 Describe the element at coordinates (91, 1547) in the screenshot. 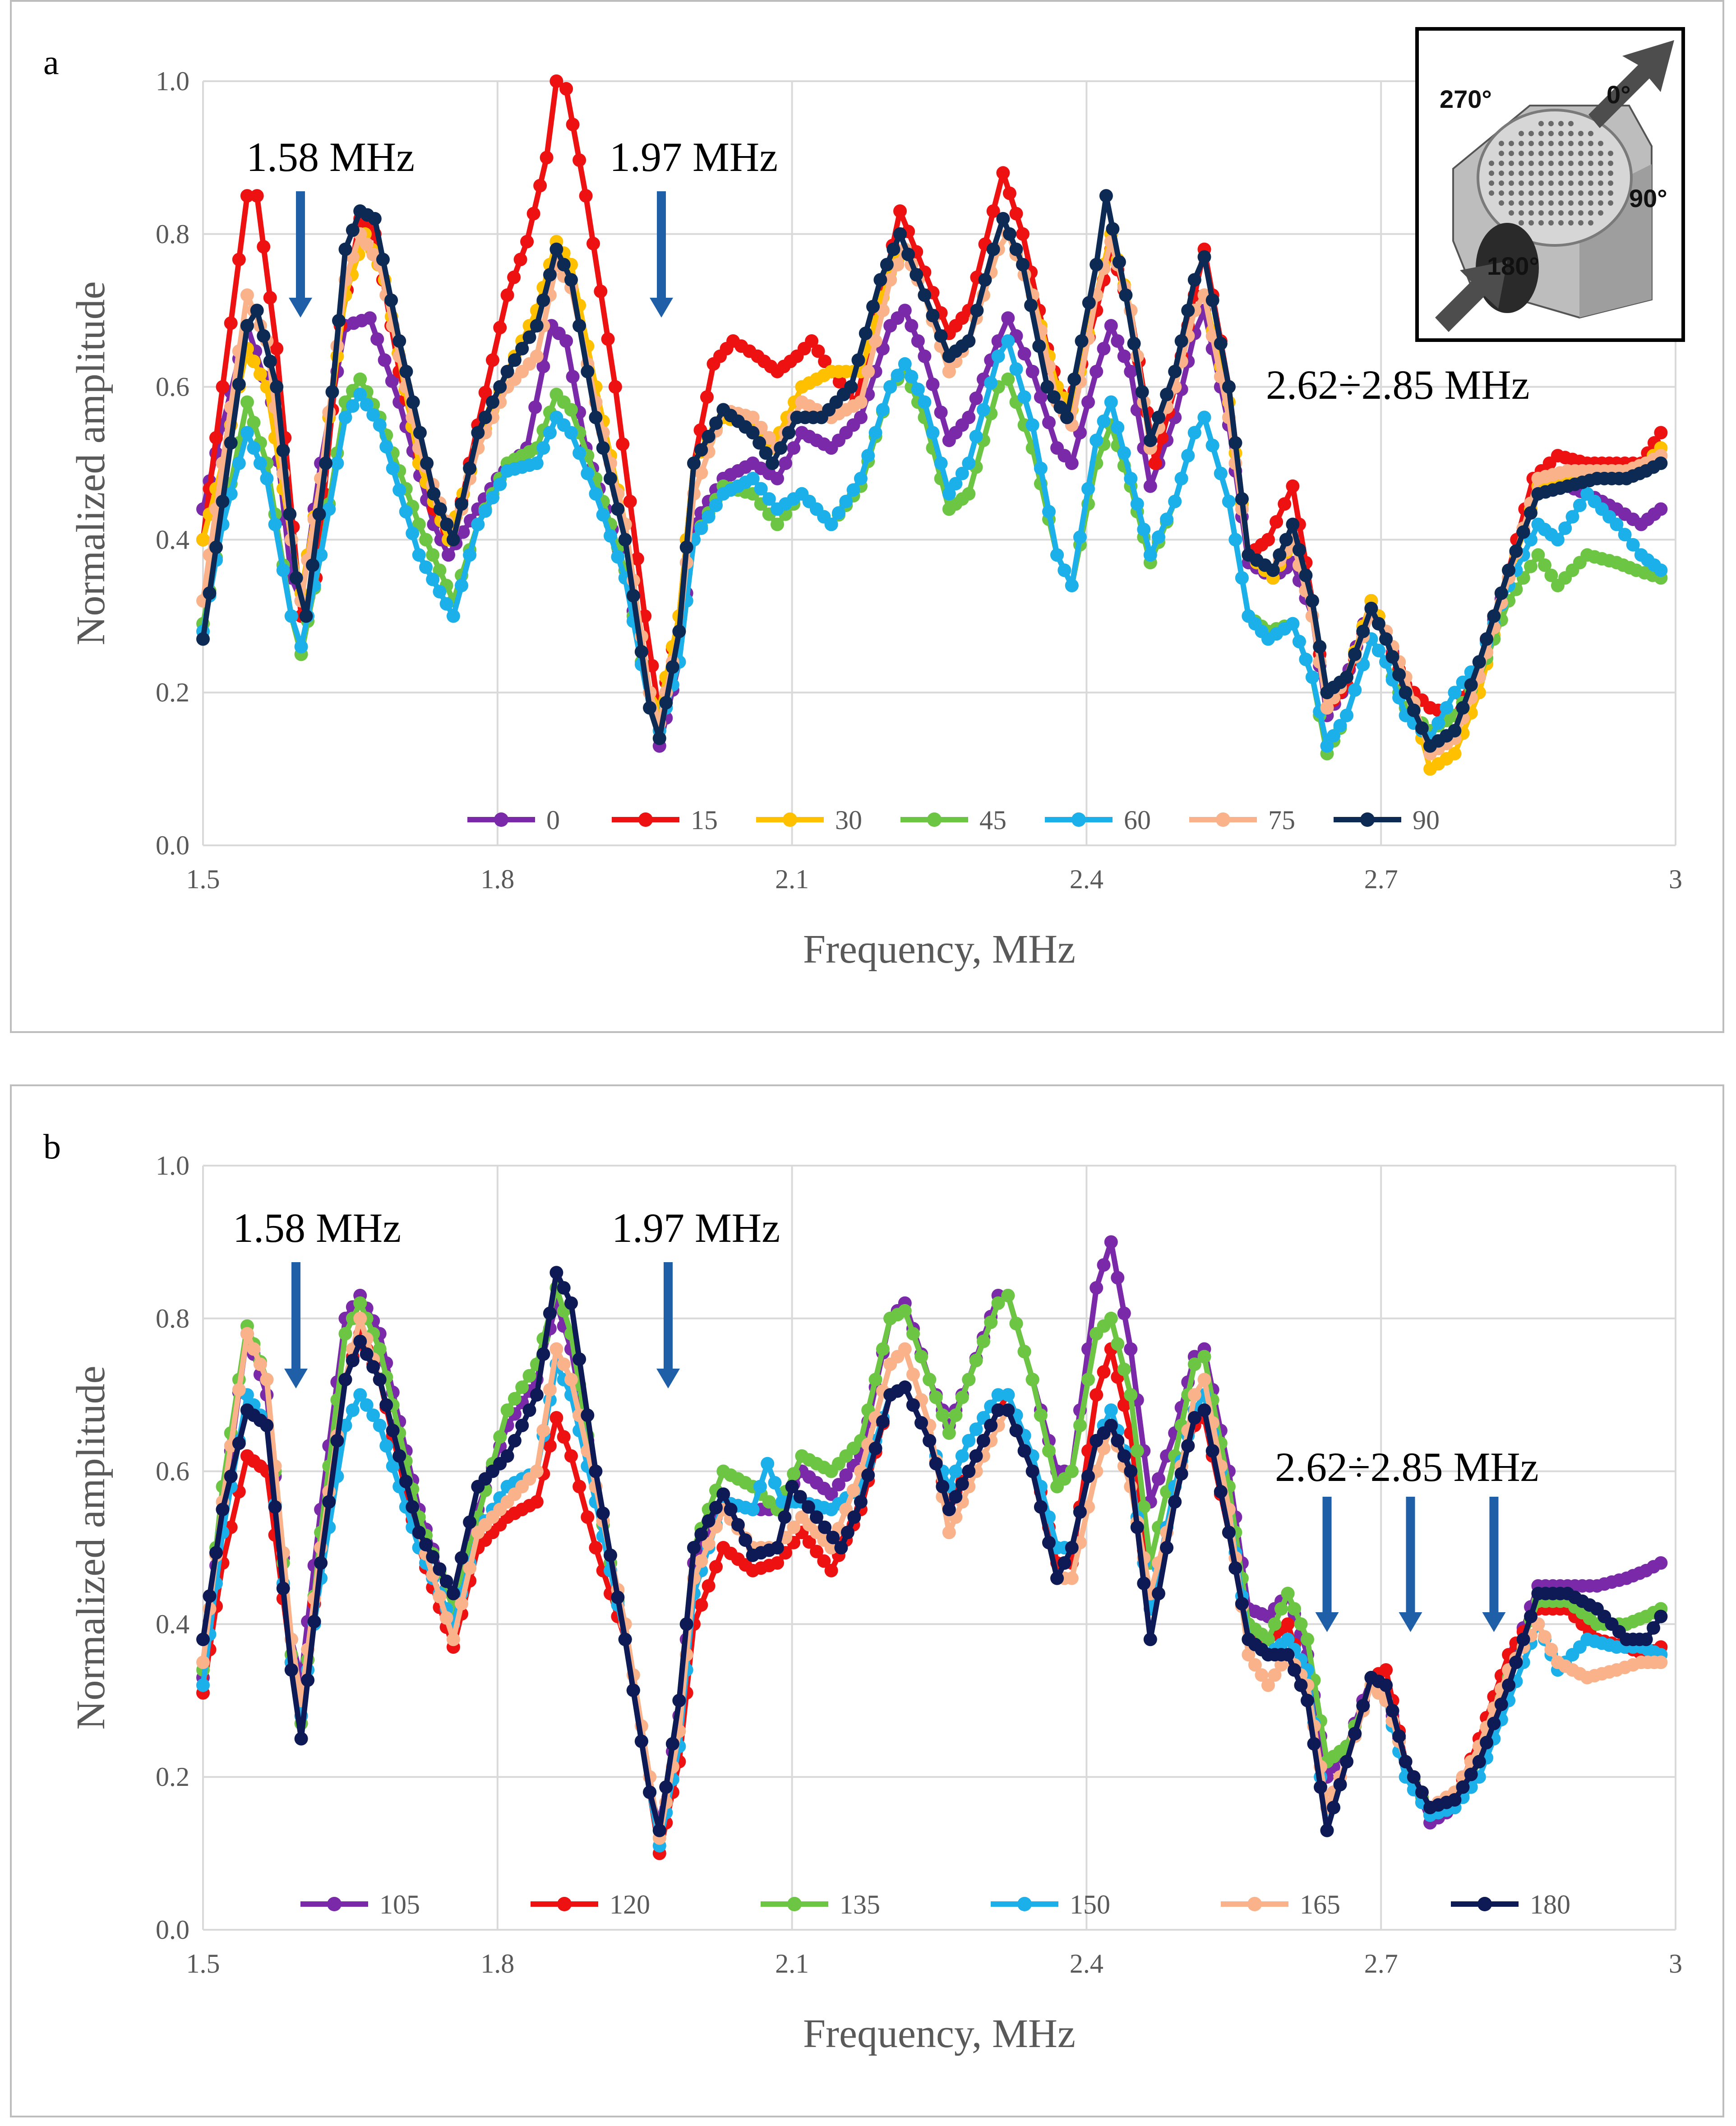

I see `y-axis-title: Normalized amplitude` at that location.